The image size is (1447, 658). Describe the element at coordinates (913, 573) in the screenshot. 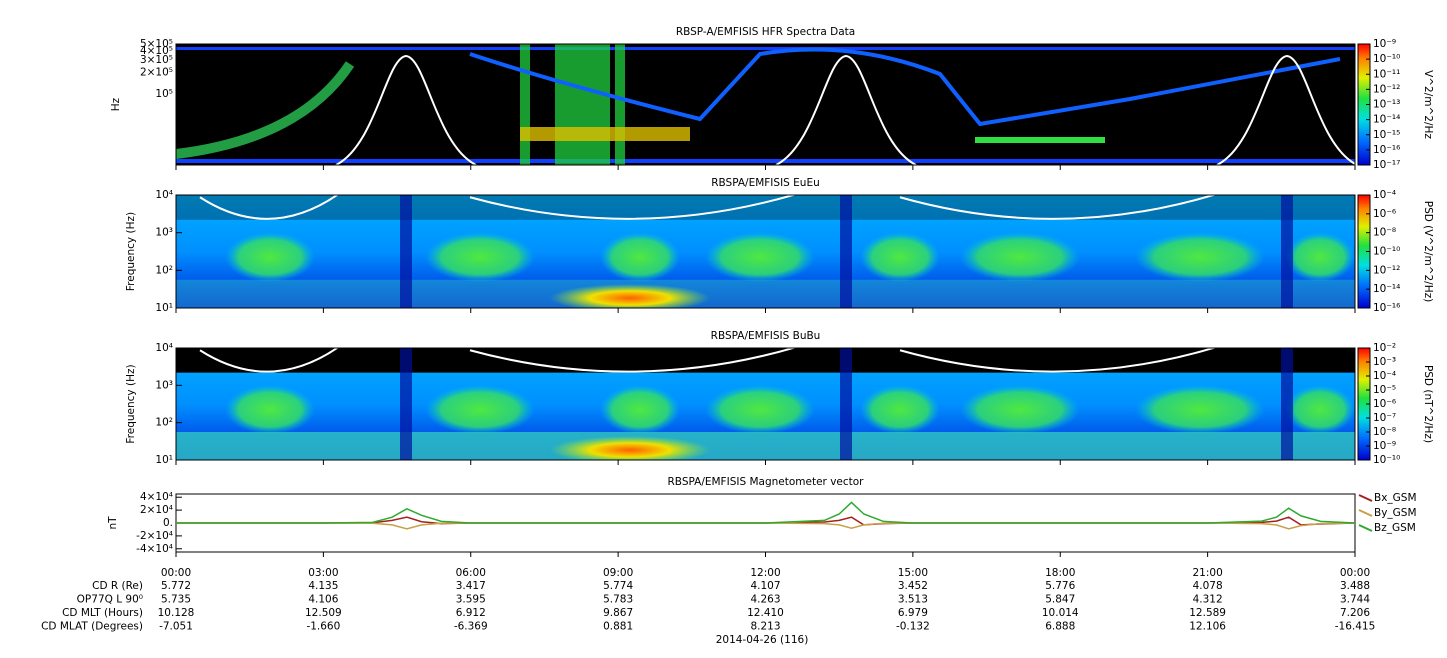

I see `x-tick-label: 15:00` at that location.